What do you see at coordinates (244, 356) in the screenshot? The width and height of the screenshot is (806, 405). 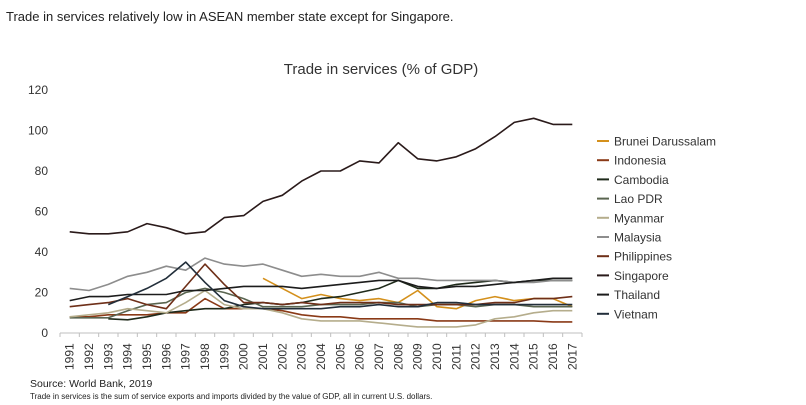 I see `x-tick-label: 2000` at bounding box center [244, 356].